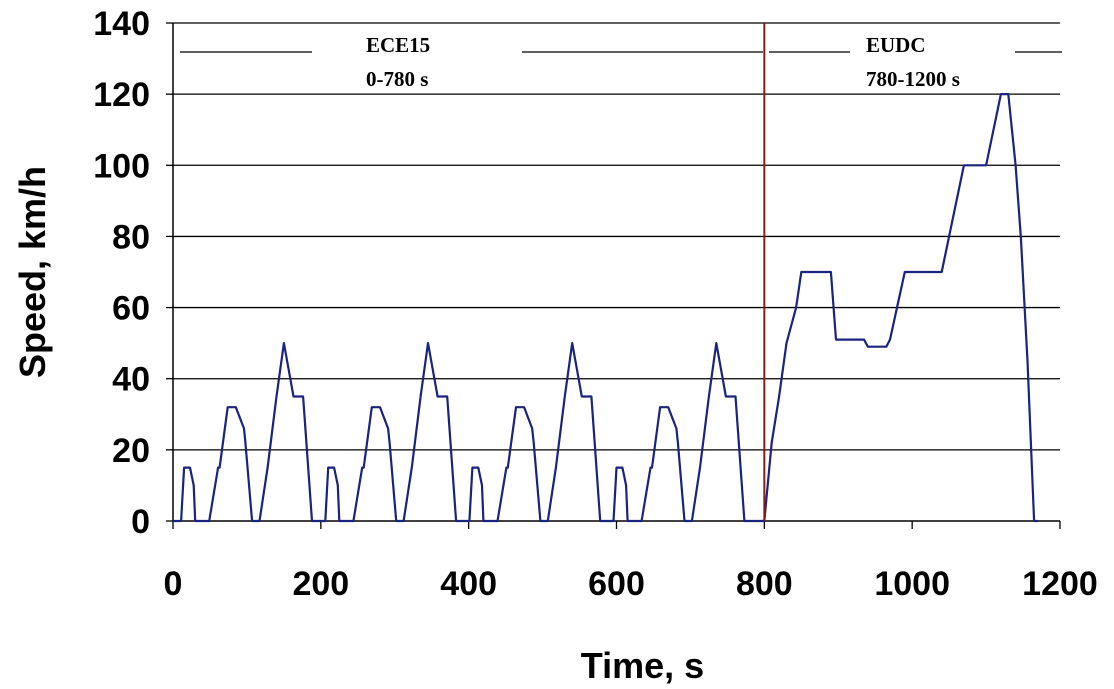 The height and width of the screenshot is (689, 1114). Describe the element at coordinates (32, 272) in the screenshot. I see `y-axis-title: Speed, km/h` at that location.